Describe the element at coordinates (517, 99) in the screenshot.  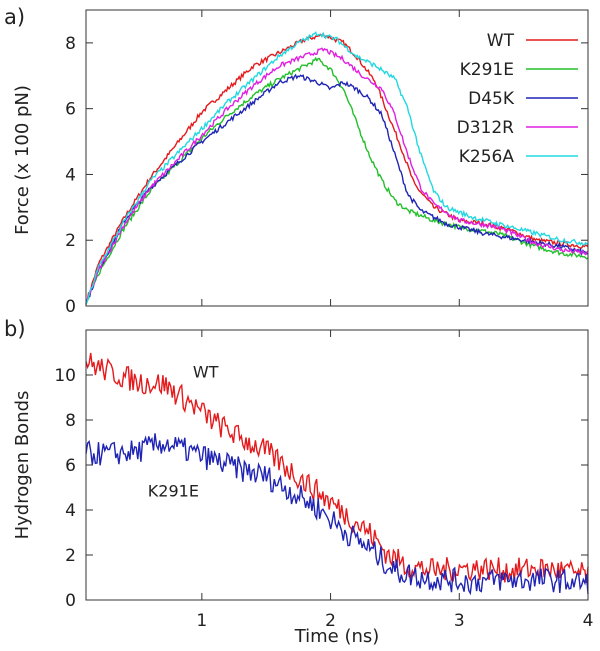
I see `panel-a-legend: WT K291E D45K D312R K256A` at that location.